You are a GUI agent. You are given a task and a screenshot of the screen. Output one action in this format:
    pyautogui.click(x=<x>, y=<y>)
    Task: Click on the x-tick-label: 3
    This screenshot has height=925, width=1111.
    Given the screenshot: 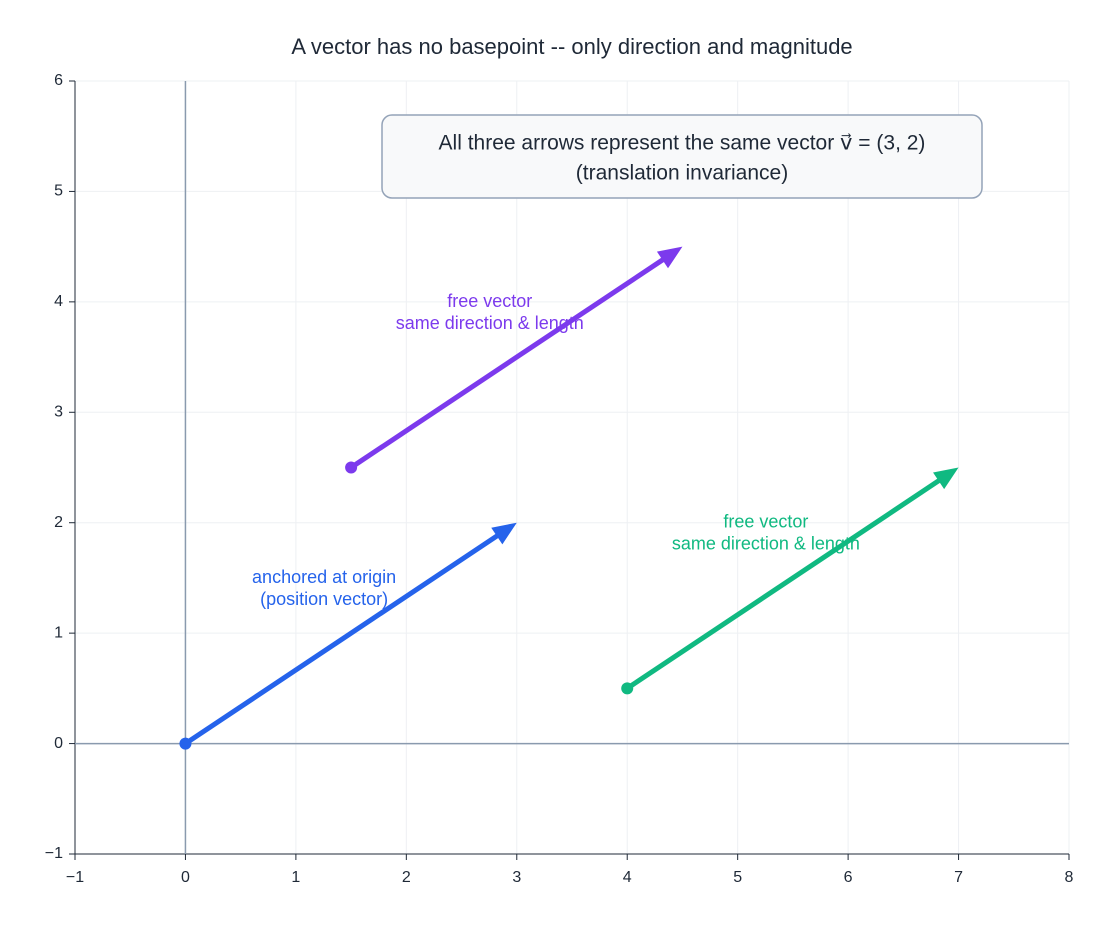 What is the action you would take?
    pyautogui.click(x=516, y=877)
    